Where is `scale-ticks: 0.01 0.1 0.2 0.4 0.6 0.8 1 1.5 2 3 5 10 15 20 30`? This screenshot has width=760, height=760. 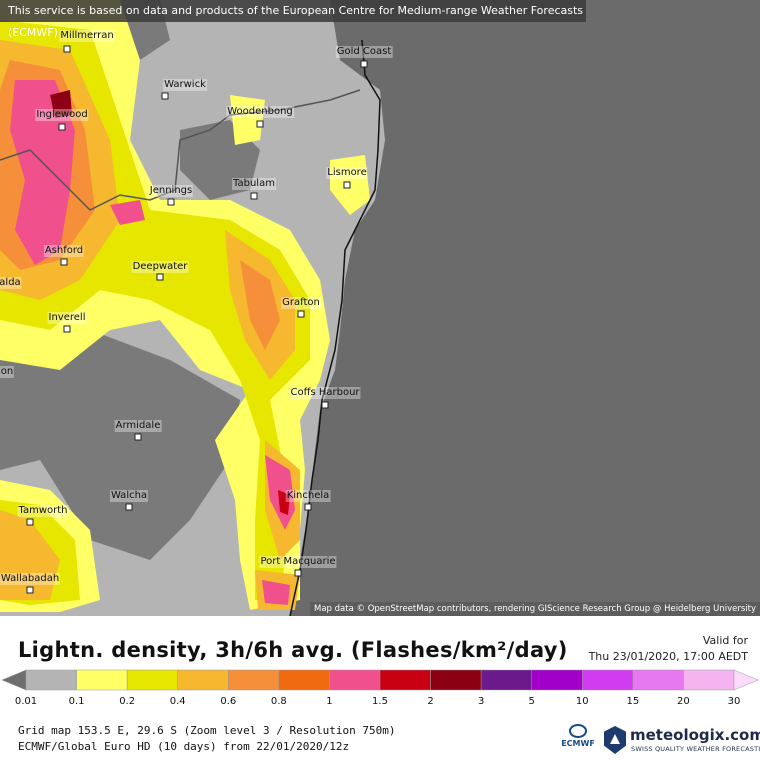
scale-ticks: 0.01 0.1 0.2 0.4 0.6 0.8 1 1.5 2 3 5 10 15 20 30 is located at coordinates (380, 703).